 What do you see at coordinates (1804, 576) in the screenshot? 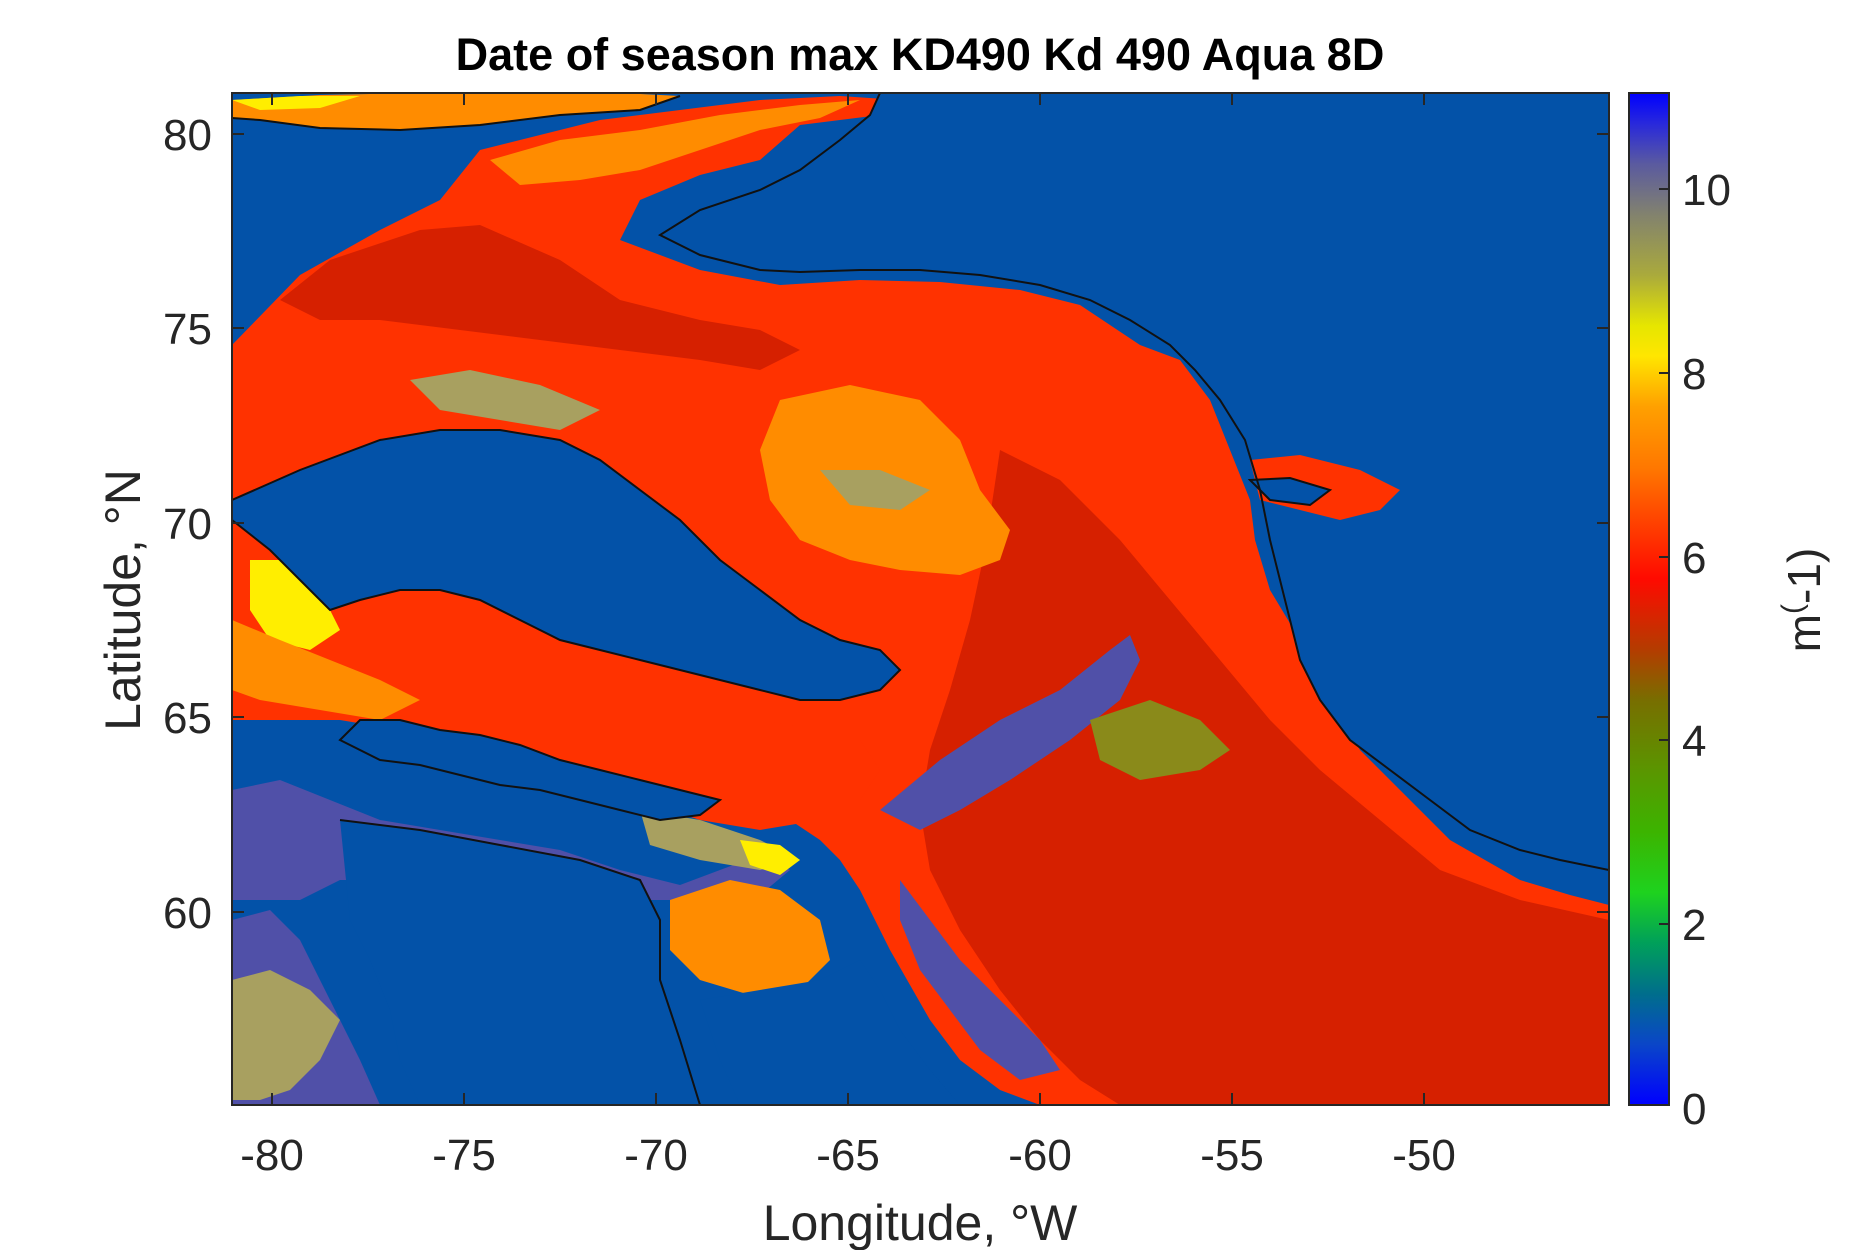
I see `colorbar-label-rest: -1)` at bounding box center [1804, 576].